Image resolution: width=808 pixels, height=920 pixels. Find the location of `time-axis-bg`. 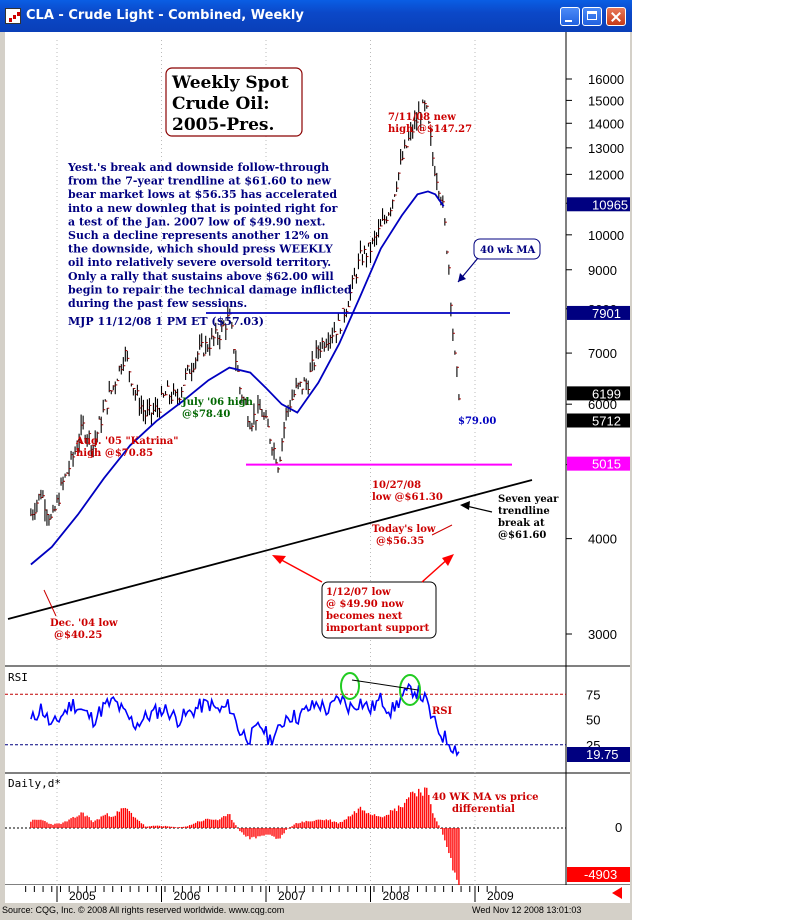

time-axis-bg is located at coordinates (317, 894).